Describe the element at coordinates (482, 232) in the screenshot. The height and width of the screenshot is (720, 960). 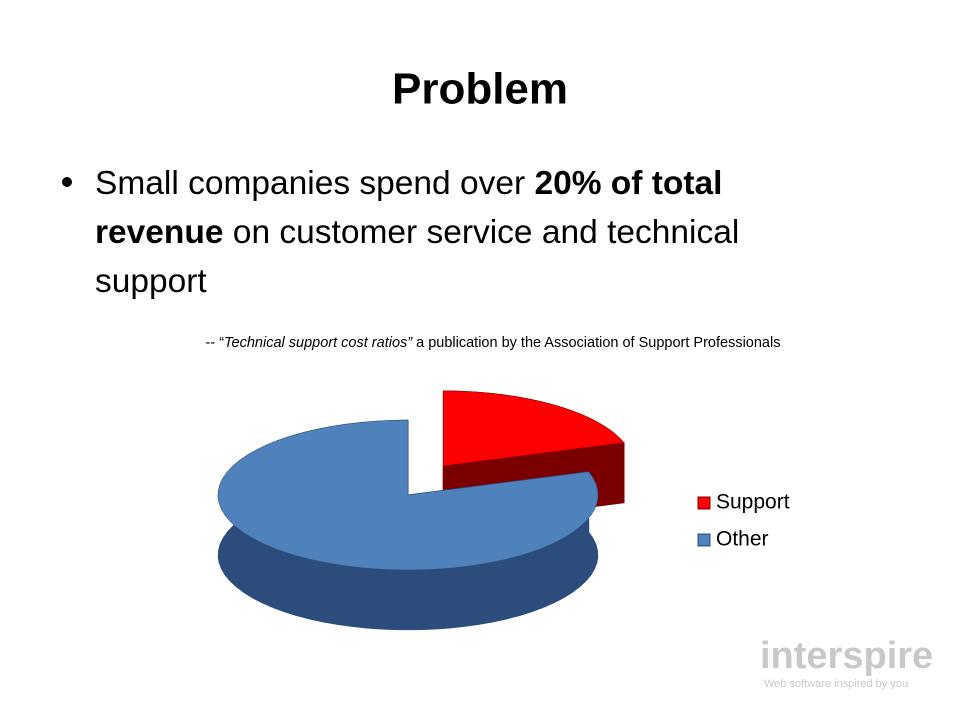
I see `text-run: on customer service and technical` at that location.